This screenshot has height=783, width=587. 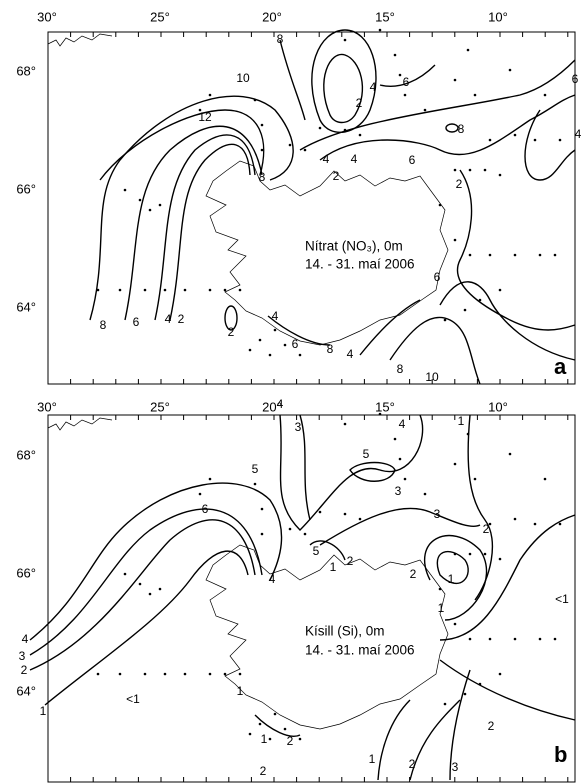 What do you see at coordinates (316, 551) in the screenshot?
I see `contour-label: 5` at bounding box center [316, 551].